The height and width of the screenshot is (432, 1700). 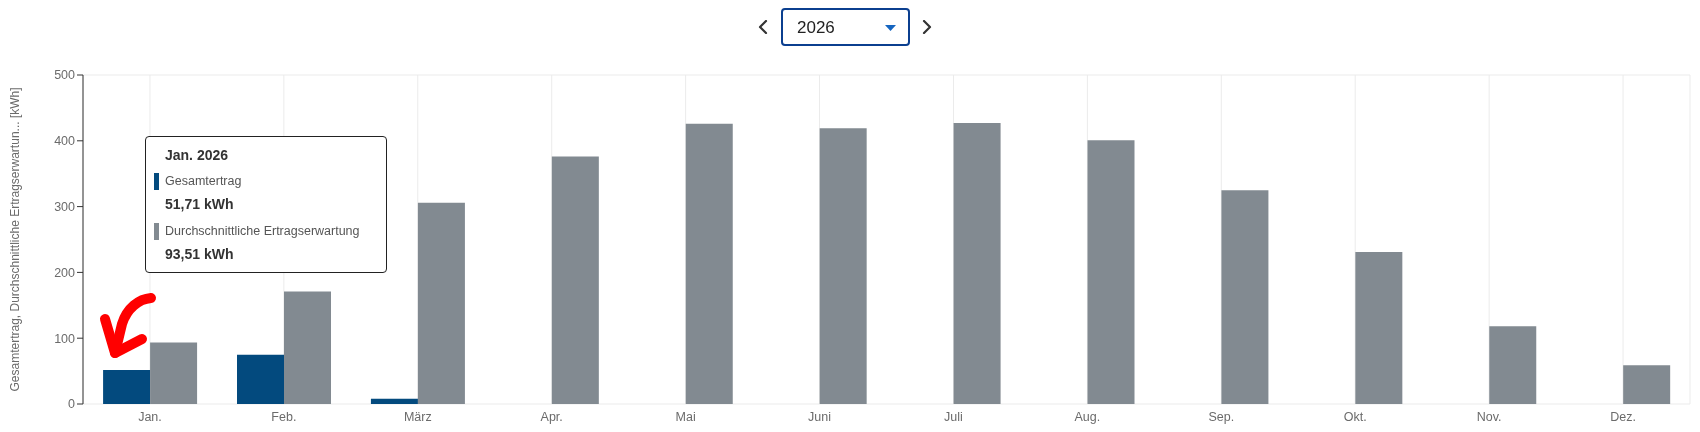 What do you see at coordinates (65, 207) in the screenshot?
I see `y-tick-label: 300` at bounding box center [65, 207].